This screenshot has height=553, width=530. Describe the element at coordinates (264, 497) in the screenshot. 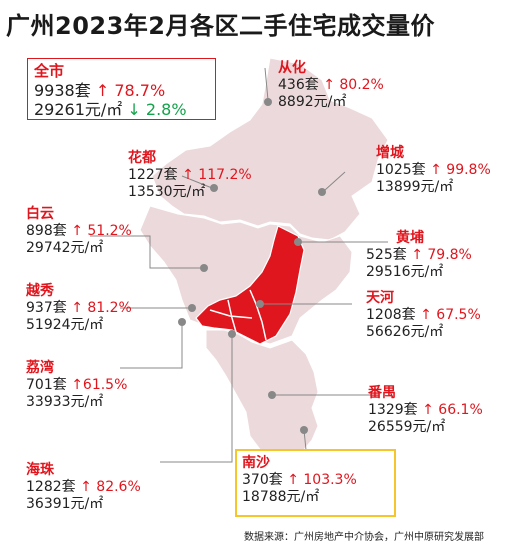

I see `district-price: 18788` at that location.